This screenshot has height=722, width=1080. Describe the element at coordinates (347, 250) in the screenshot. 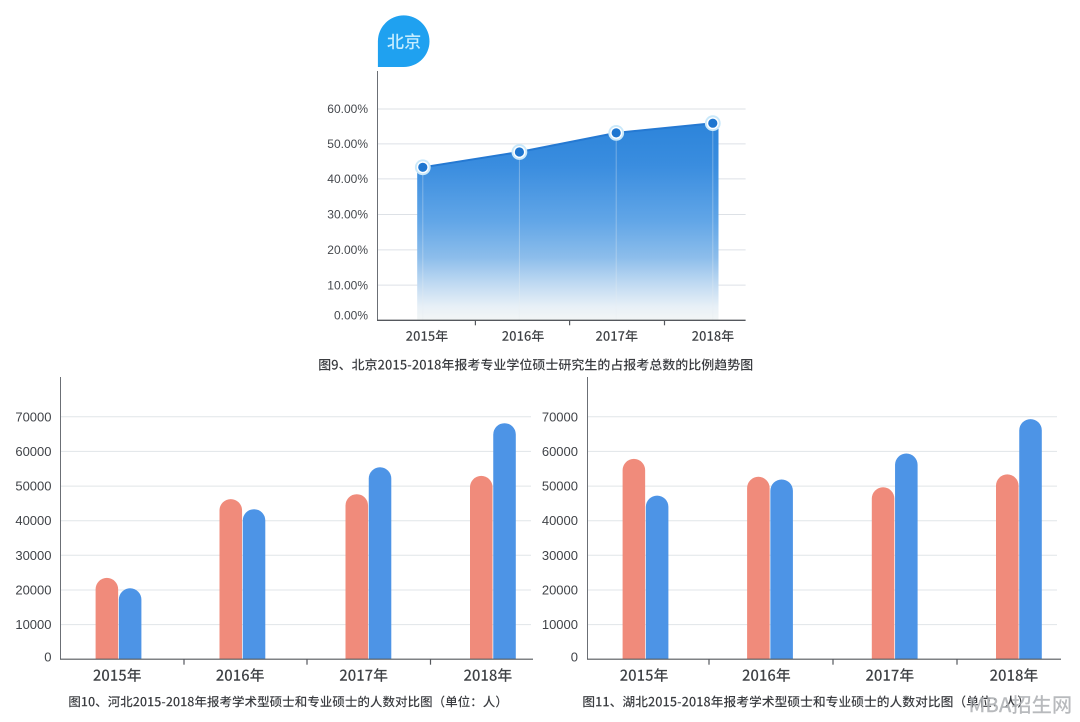

I see `svg-text: 20.00%` at that location.